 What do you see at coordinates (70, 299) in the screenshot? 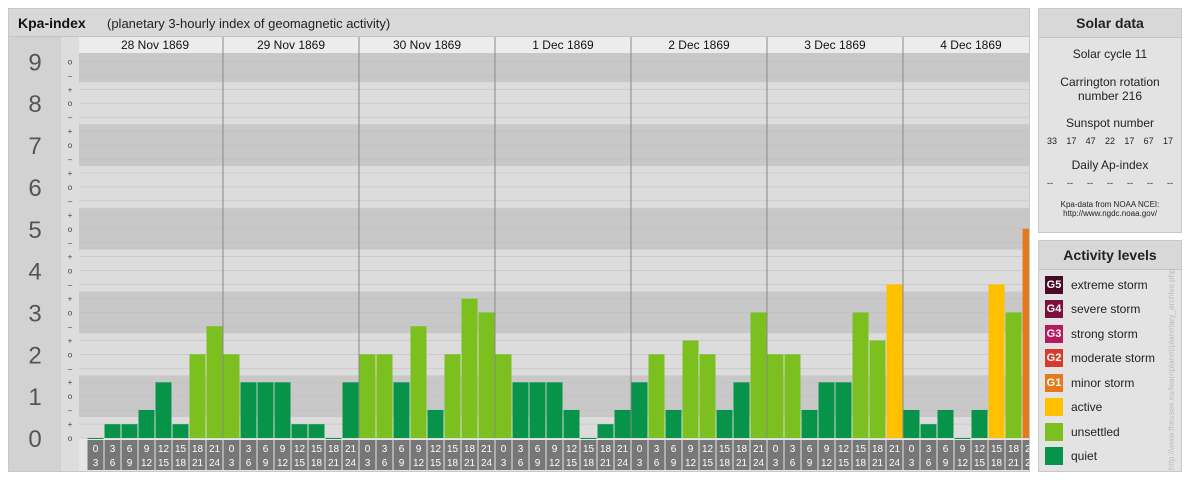
I see `y-minor-tick-label: +` at bounding box center [70, 299].